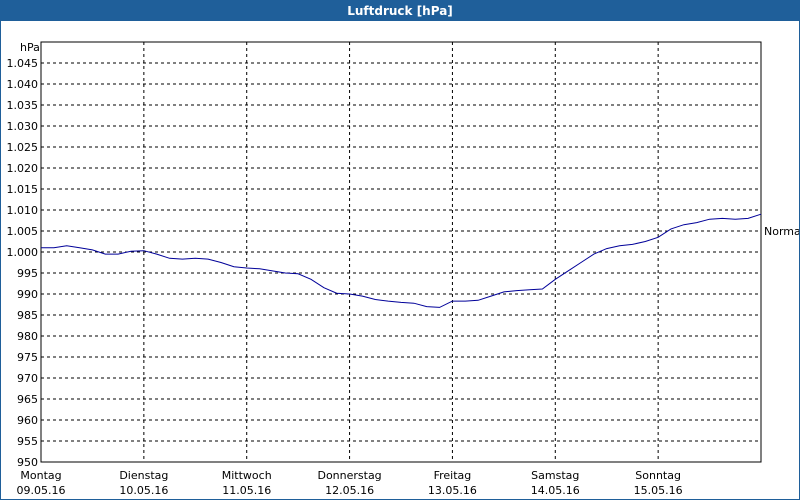 This screenshot has width=800, height=500. I want to click on x-tick-day: Dienstag, so click(143, 475).